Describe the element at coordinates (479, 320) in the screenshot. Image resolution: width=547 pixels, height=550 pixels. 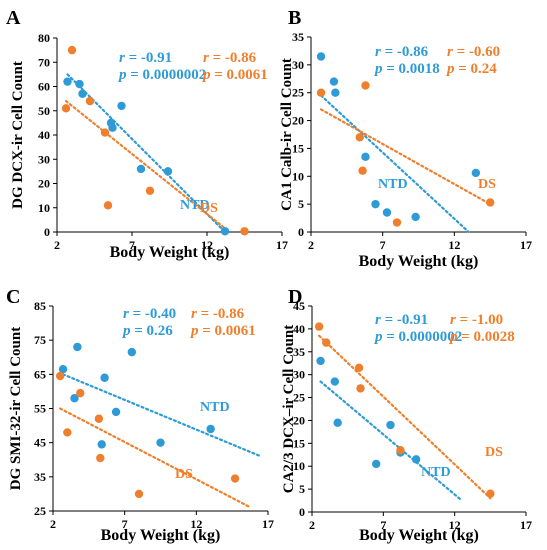
I see `r-value: = -1.00` at that location.